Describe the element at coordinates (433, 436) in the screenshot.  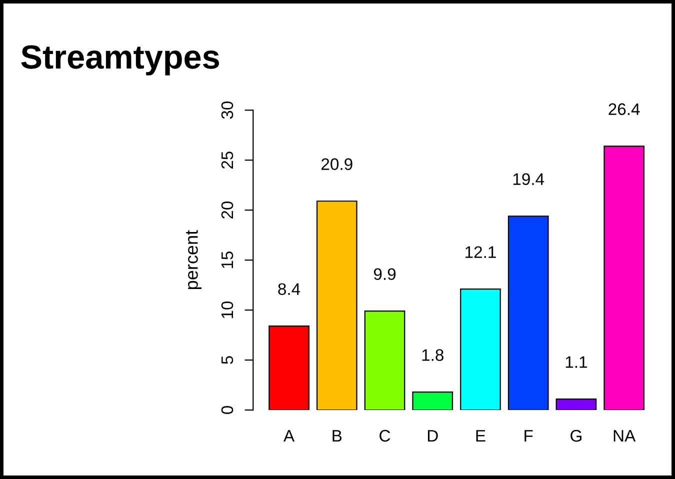
I see `x-tick-label: D` at that location.